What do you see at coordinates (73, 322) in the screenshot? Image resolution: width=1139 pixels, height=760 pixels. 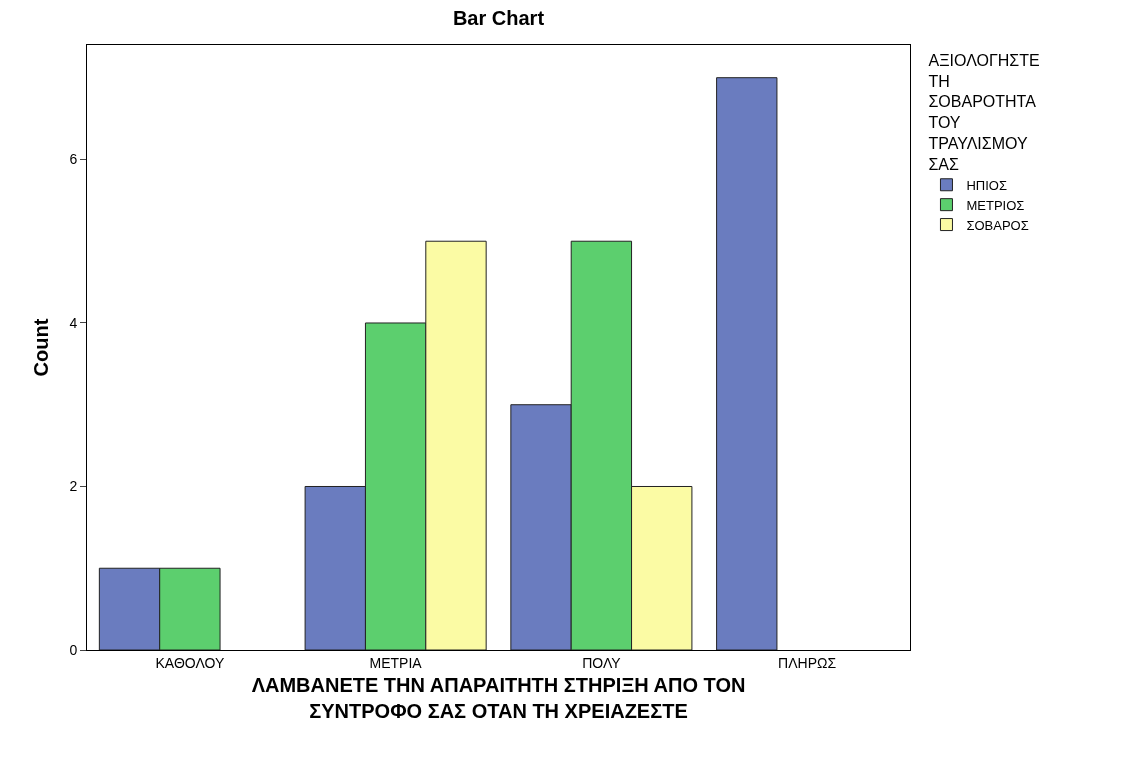 I see `y-tick-label: 4` at bounding box center [73, 322].